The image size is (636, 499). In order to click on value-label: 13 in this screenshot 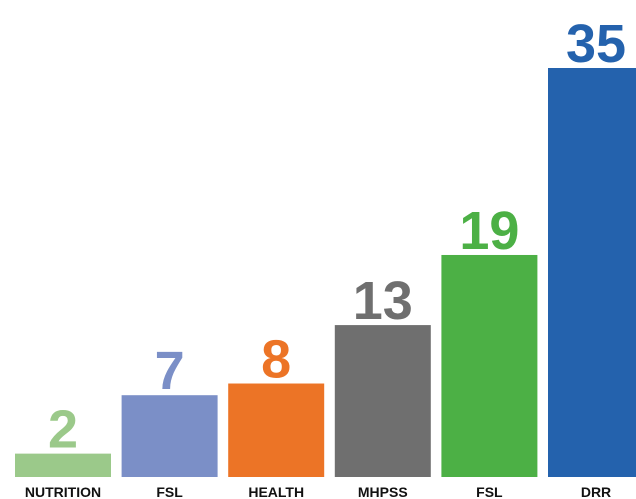, I will do `click(383, 301)`.